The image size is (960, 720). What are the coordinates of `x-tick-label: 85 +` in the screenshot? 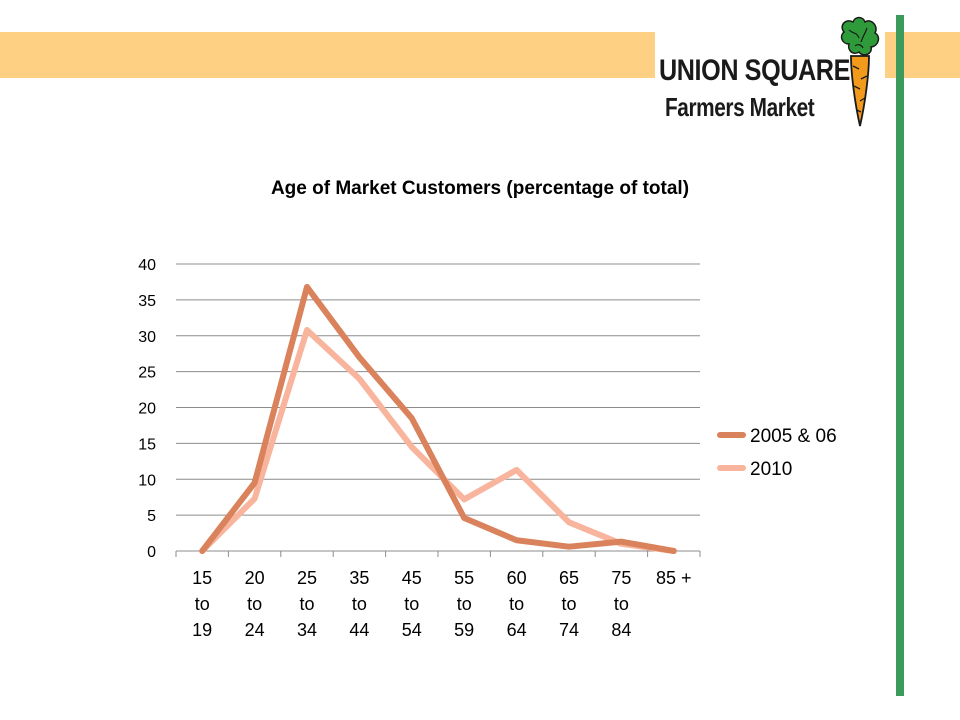 It's located at (674, 578).